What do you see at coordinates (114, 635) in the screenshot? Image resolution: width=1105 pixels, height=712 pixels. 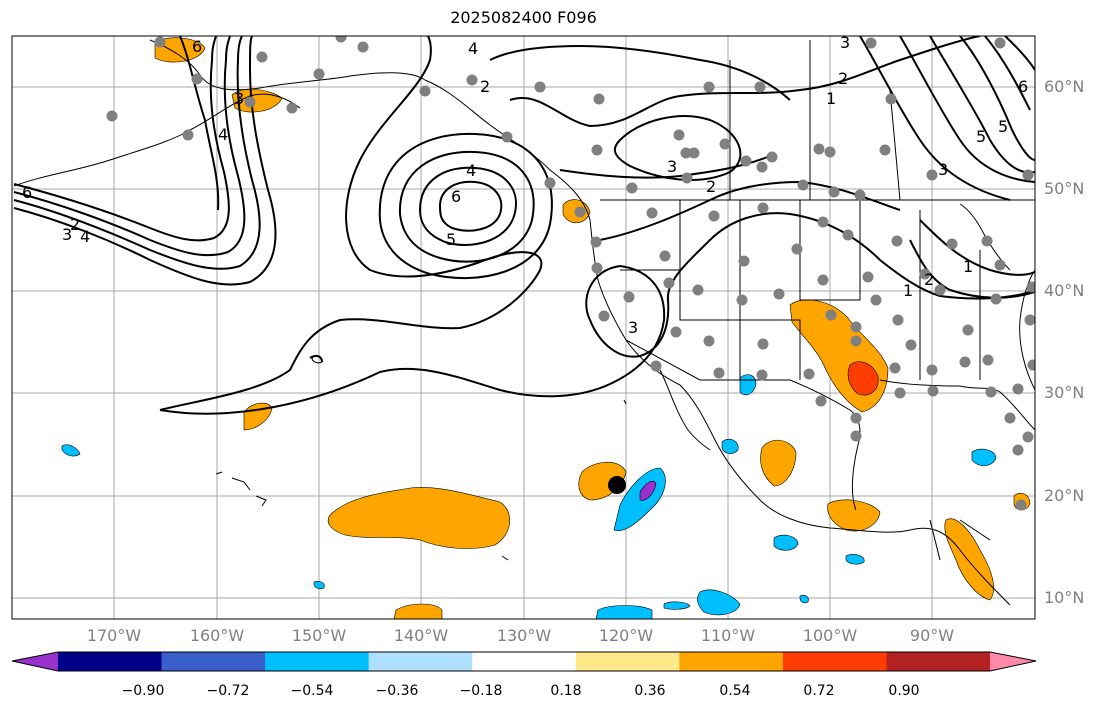 I see `lon-label: 170°W` at bounding box center [114, 635].